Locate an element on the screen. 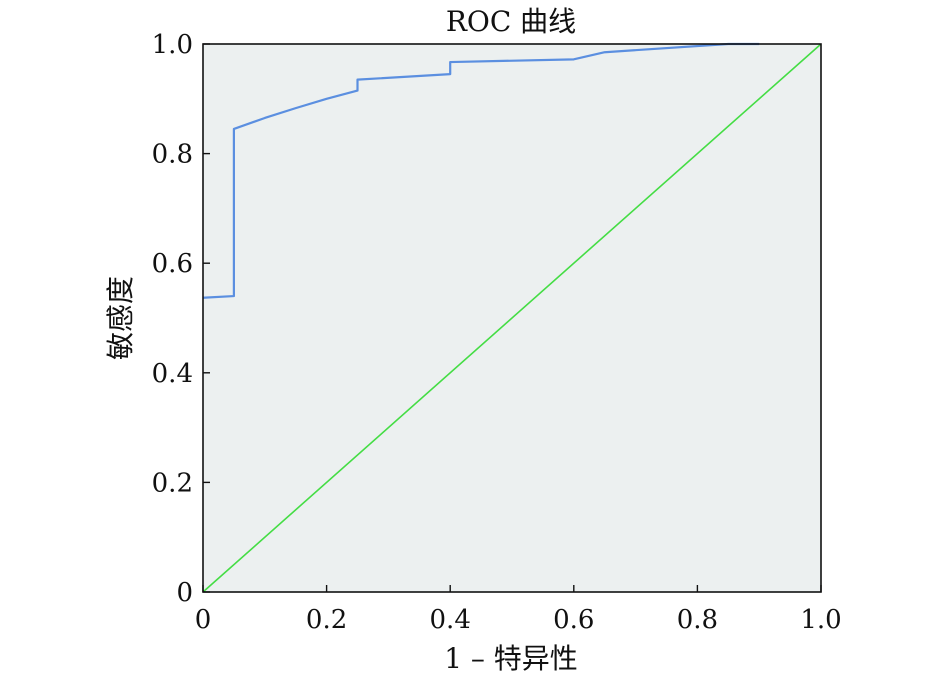  x-tick-label: 0.8 is located at coordinates (697, 620).